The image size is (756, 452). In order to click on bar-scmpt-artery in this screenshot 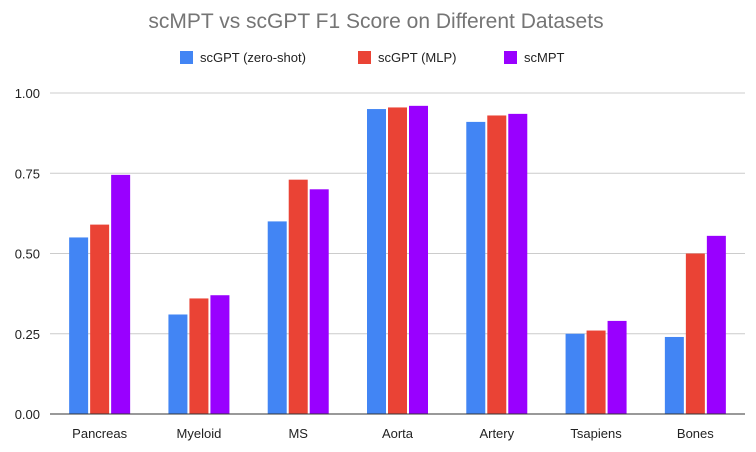, I will do `click(518, 264)`.